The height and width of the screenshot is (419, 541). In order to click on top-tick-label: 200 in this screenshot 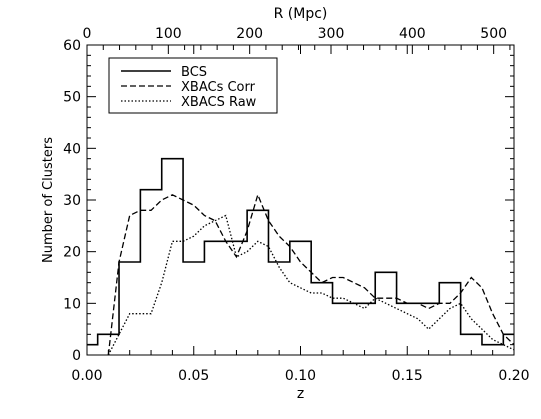, I will do `click(249, 34)`.